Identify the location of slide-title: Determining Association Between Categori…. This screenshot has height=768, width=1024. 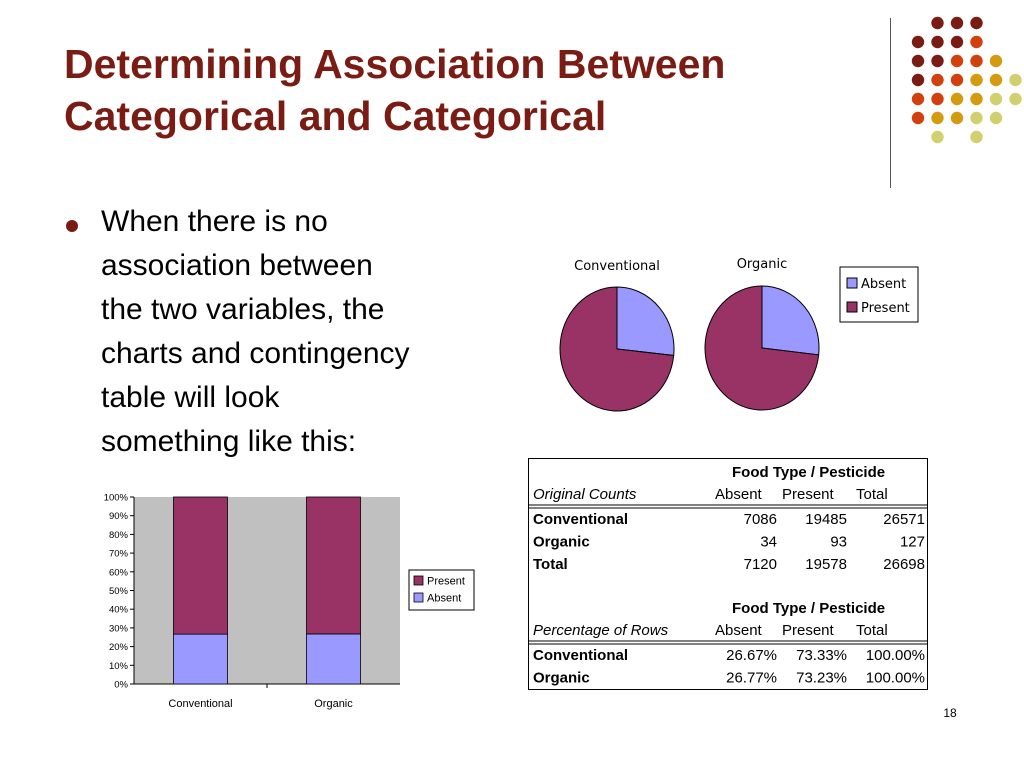
(469, 90).